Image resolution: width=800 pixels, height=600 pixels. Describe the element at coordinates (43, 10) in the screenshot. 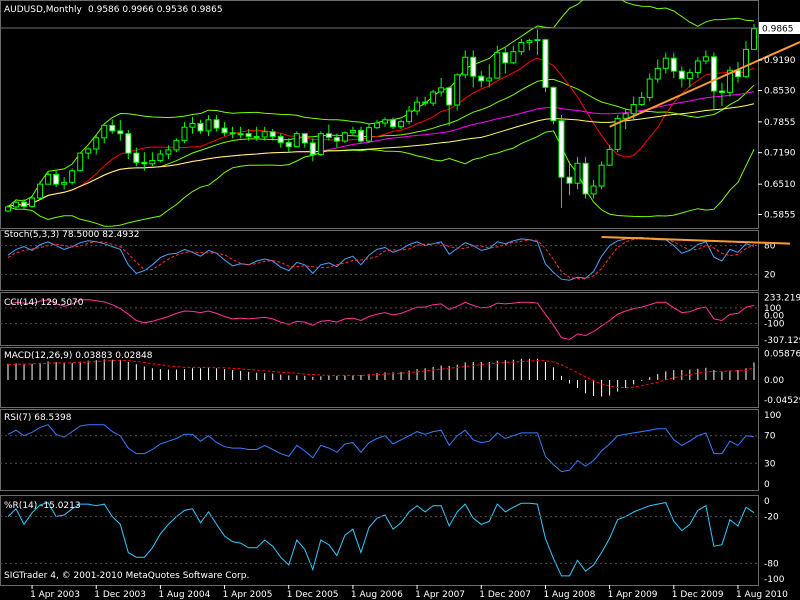

I see `symbol-label: AUDUSD,Monthly` at that location.